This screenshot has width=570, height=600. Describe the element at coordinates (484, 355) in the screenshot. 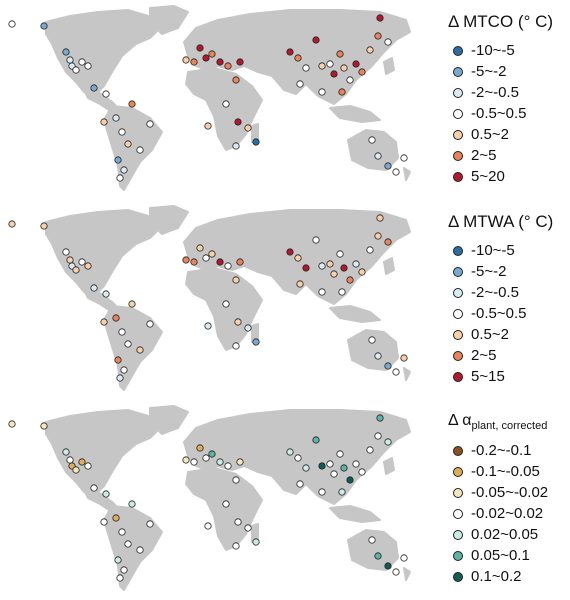

I see `legend-label: 2~5` at that location.